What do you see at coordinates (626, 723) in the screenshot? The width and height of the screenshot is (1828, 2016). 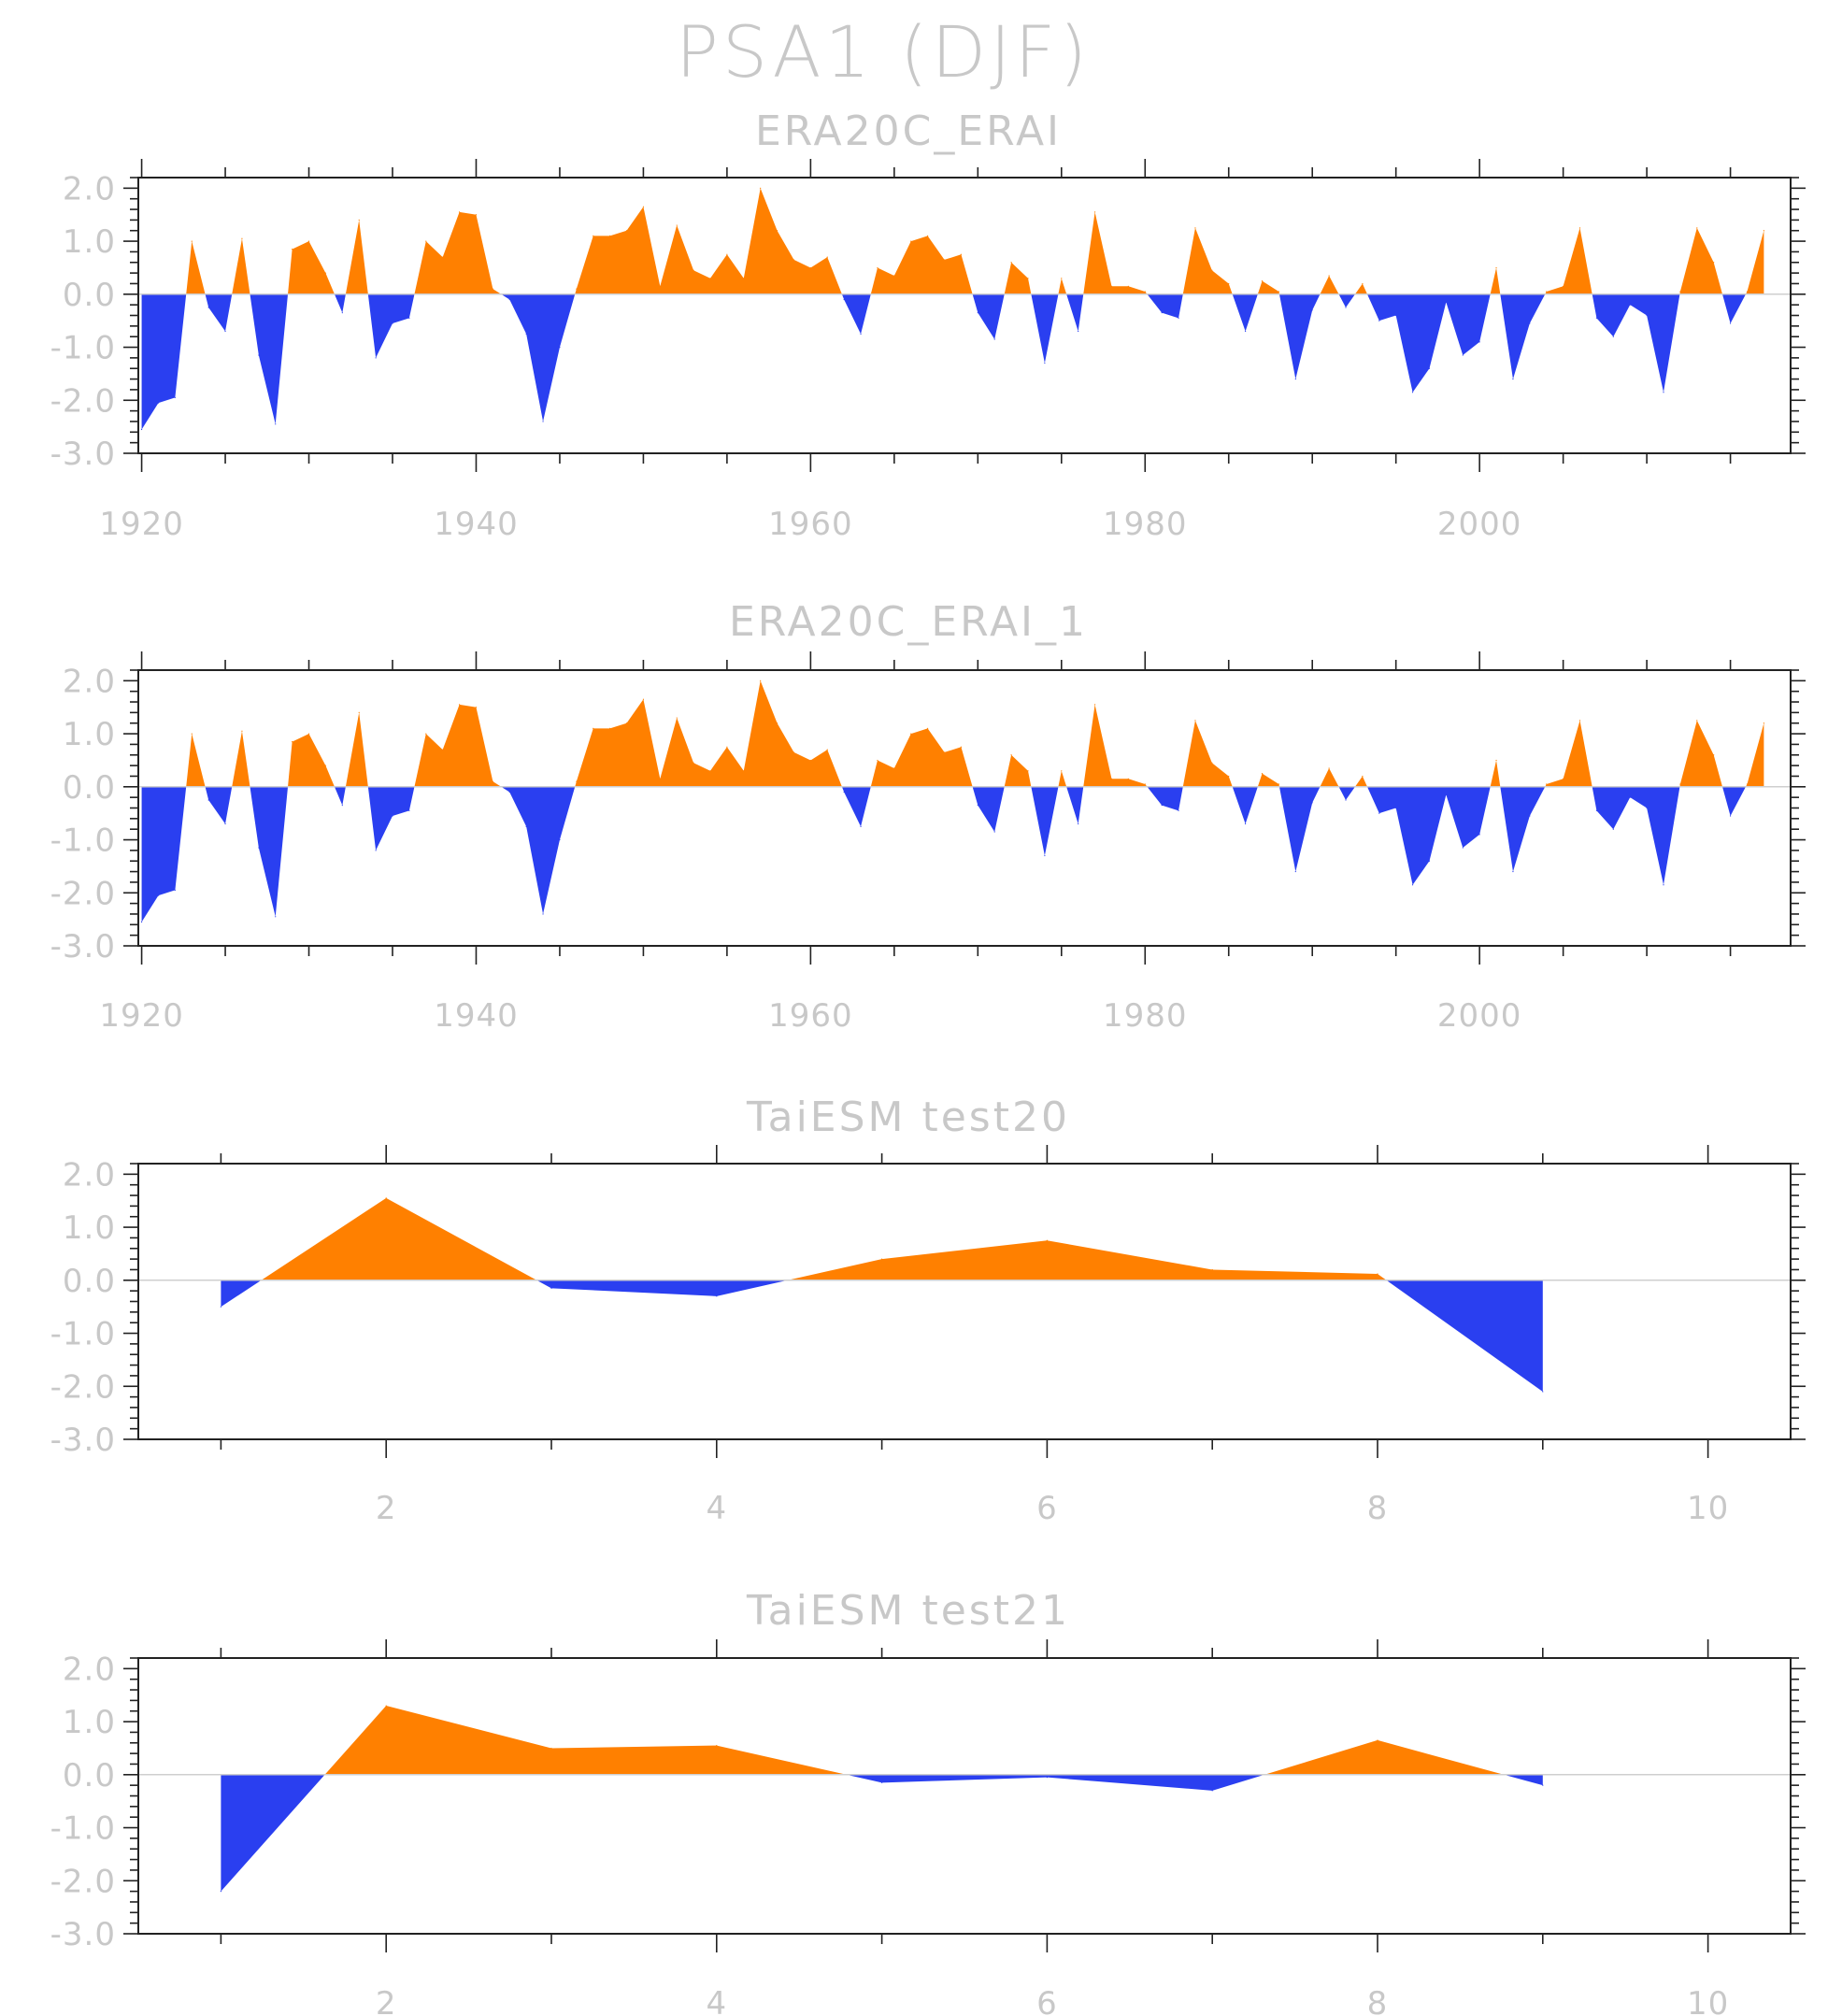 I see `data-point-1949` at bounding box center [626, 723].